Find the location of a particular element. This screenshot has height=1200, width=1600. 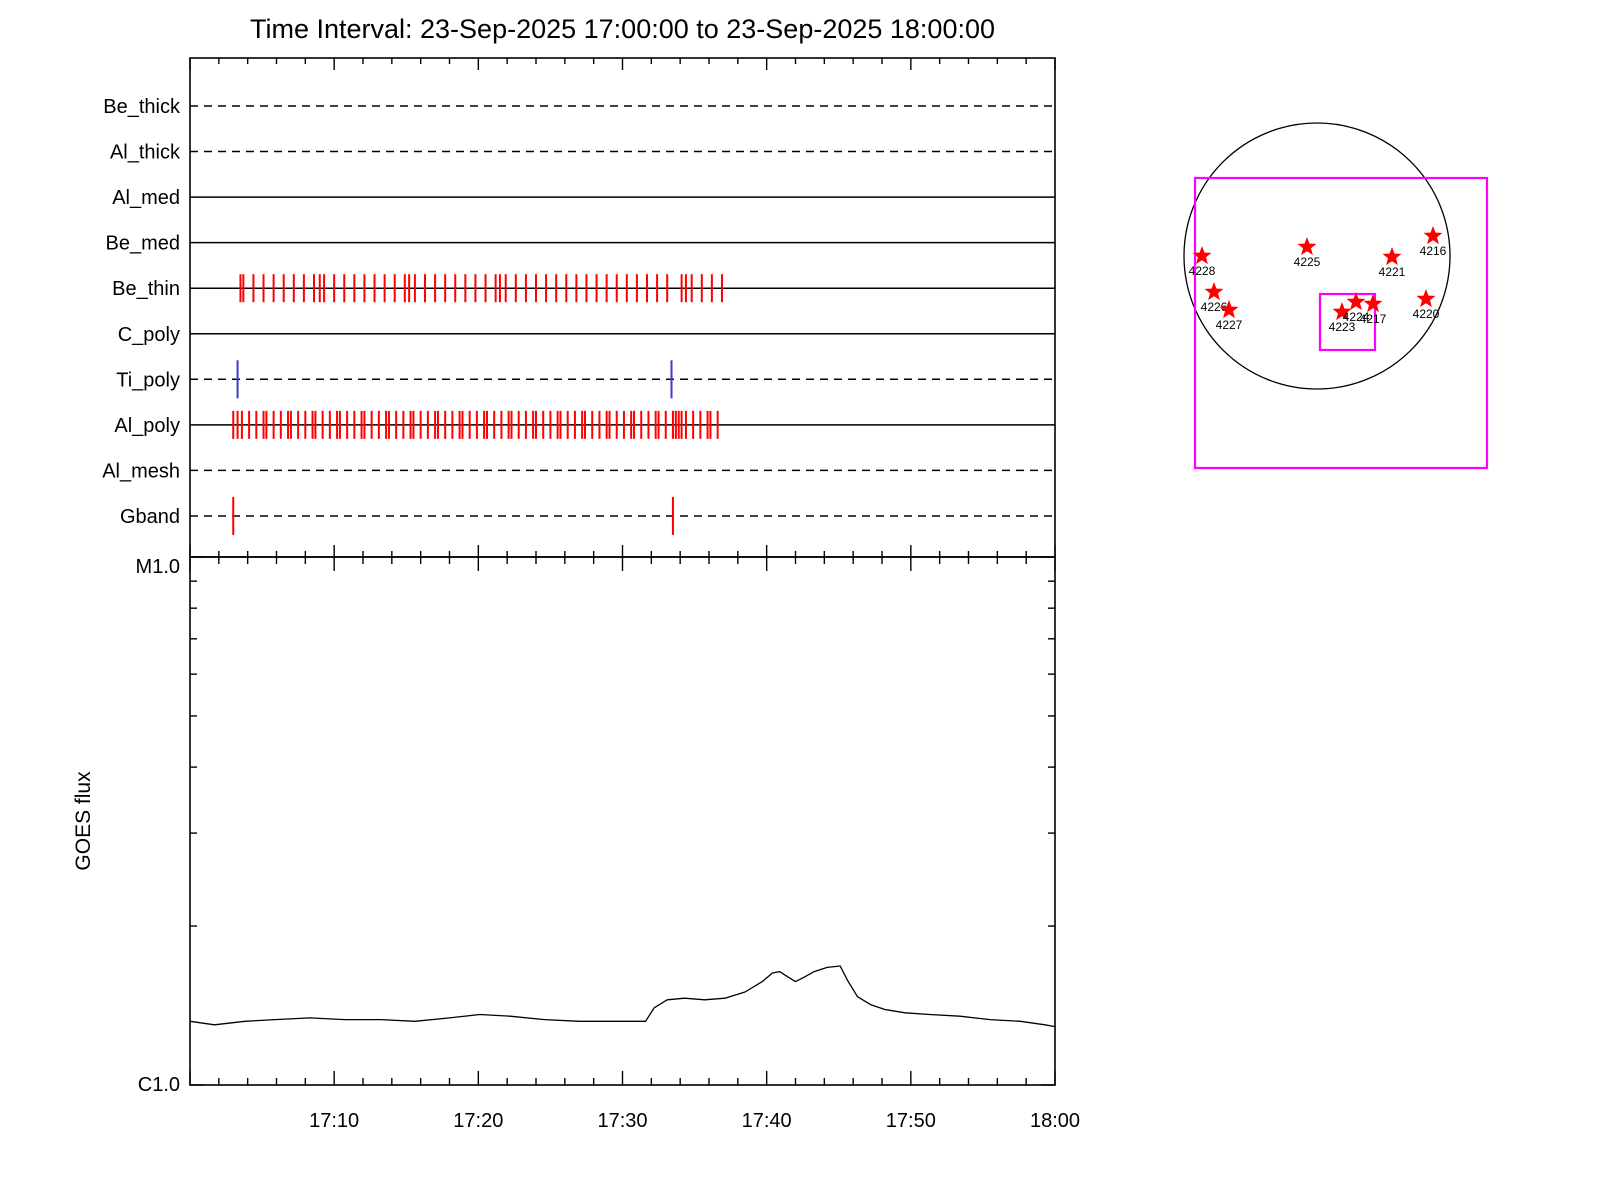

active-region-4226: 4226 is located at coordinates (1214, 298).